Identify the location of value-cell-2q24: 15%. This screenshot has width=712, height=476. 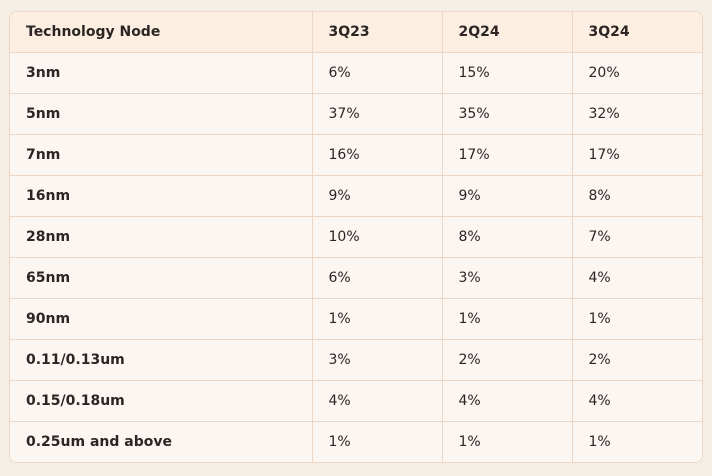
(507, 73).